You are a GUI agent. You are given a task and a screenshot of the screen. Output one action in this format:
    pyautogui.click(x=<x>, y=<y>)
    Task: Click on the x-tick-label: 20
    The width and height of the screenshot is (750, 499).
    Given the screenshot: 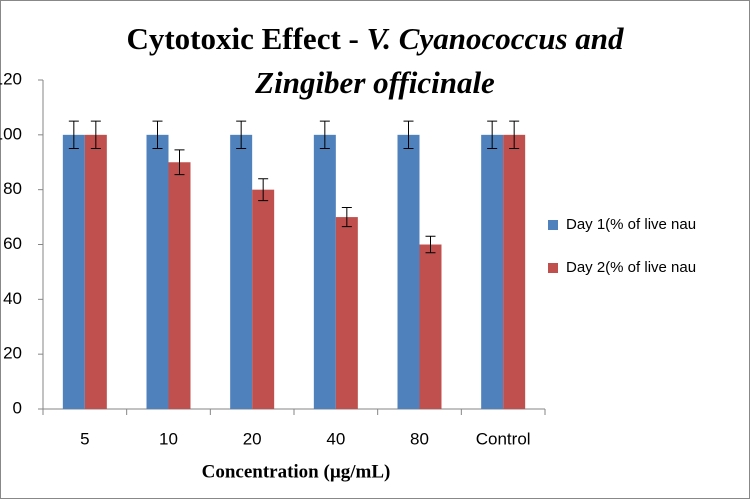 What is the action you would take?
    pyautogui.click(x=252, y=438)
    